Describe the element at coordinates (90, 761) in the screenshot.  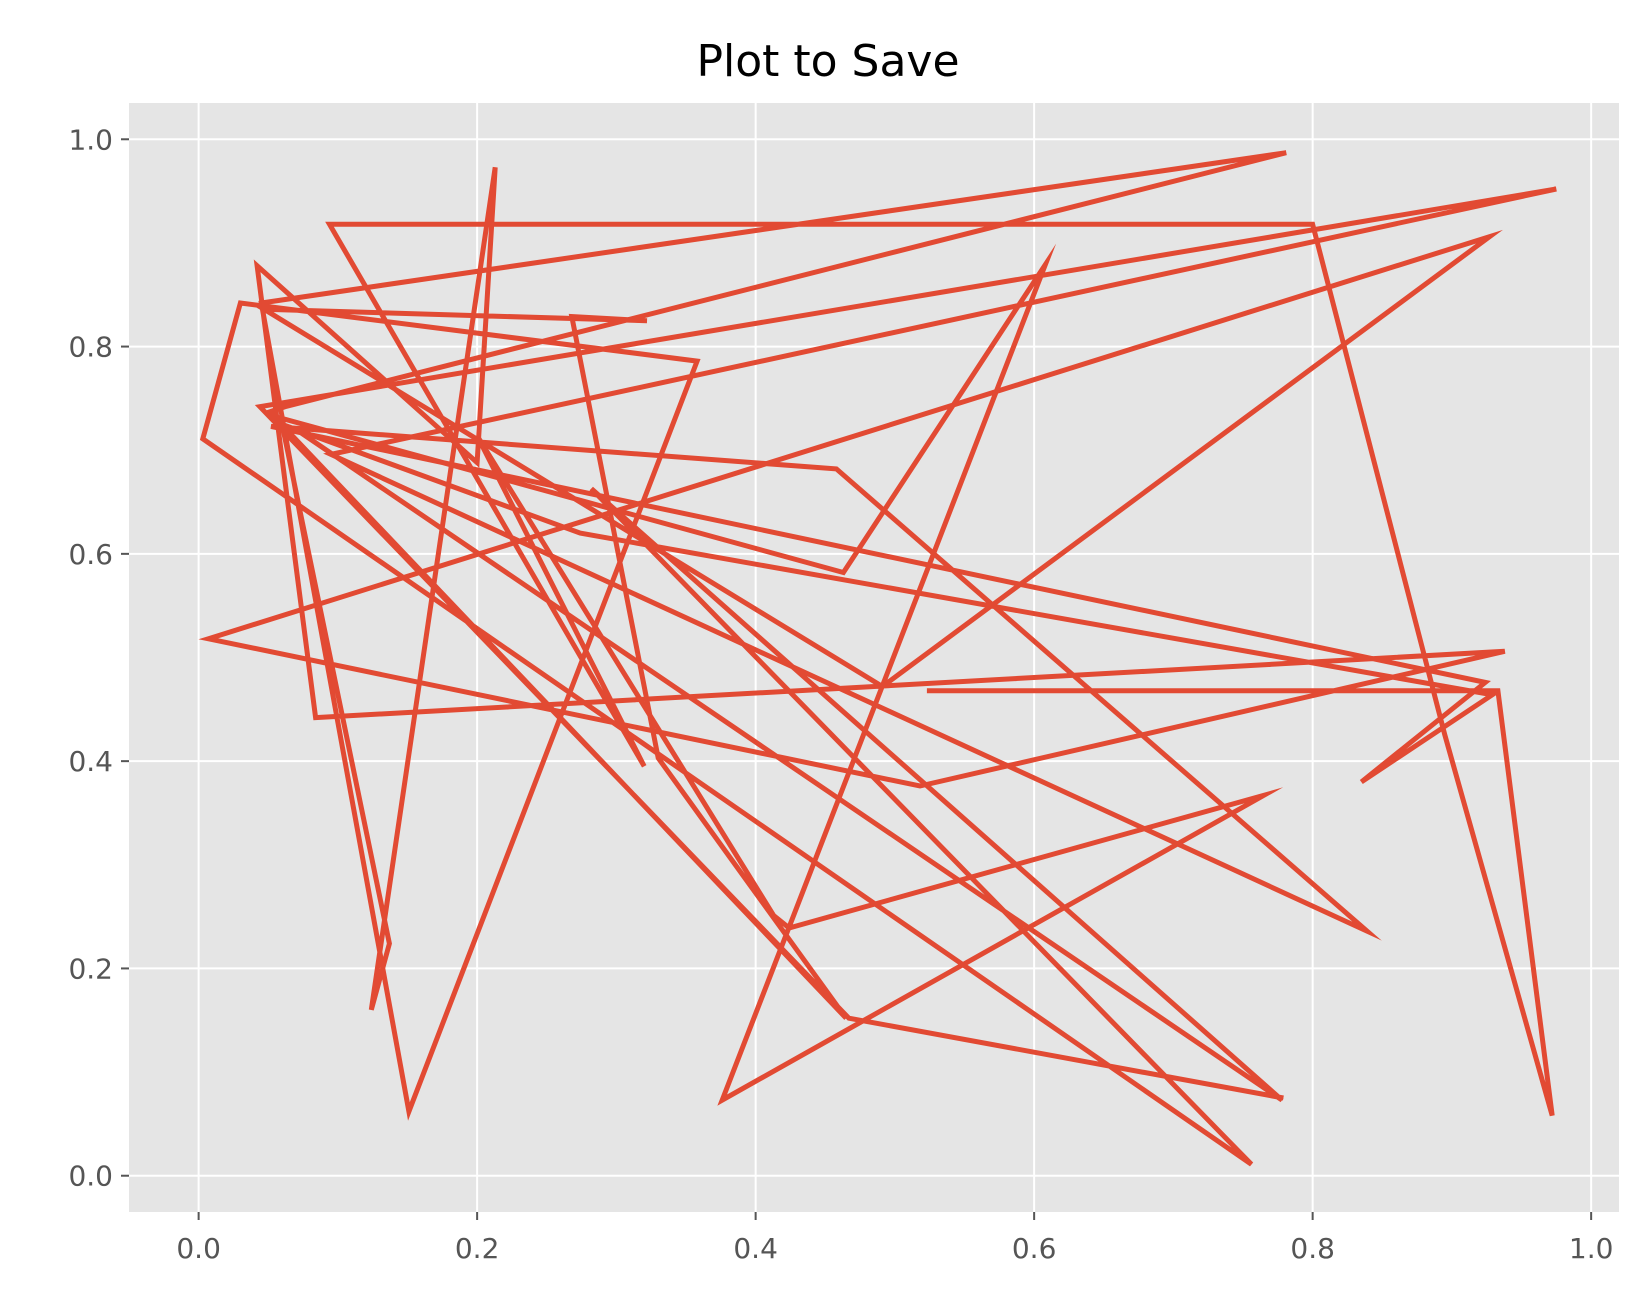
I see `y-tick-label: 0.4` at that location.